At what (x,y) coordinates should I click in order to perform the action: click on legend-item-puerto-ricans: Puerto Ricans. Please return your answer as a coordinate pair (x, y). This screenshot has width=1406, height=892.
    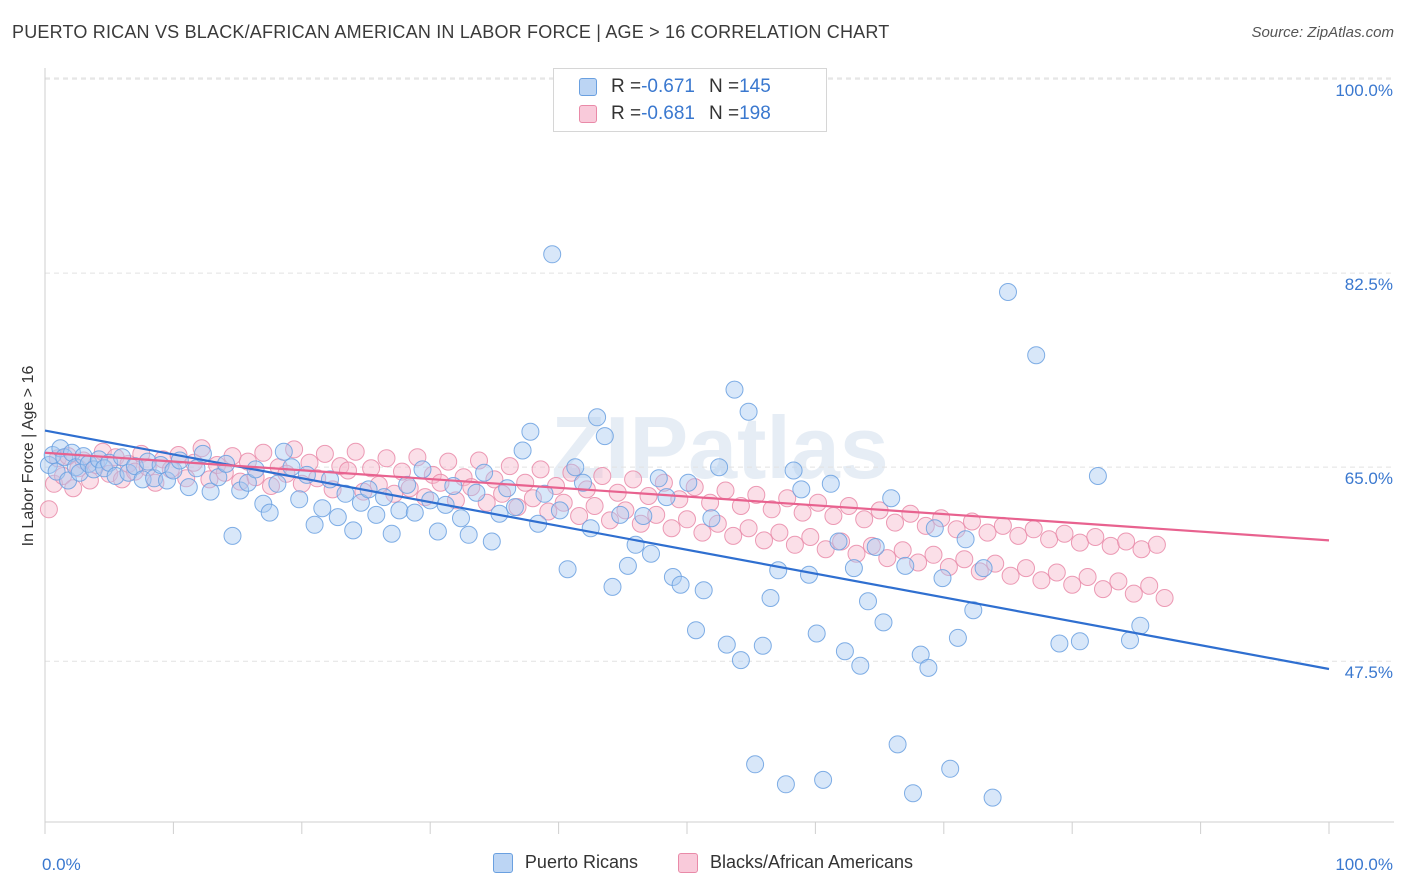
    Looking at the image, I should click on (565, 862).